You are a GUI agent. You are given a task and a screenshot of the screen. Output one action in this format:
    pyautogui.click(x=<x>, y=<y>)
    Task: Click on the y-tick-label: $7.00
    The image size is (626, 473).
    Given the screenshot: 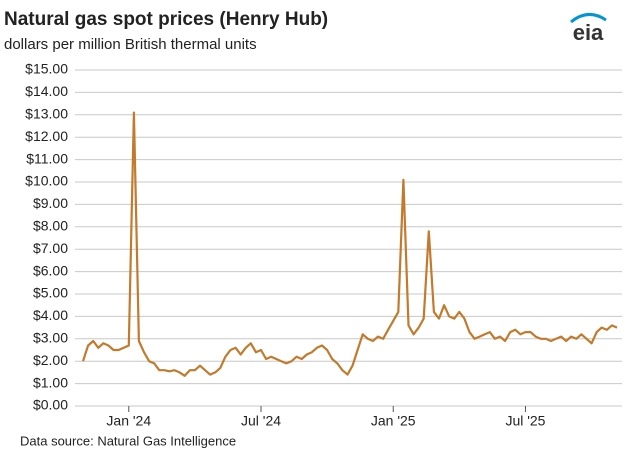 What is the action you would take?
    pyautogui.click(x=50, y=248)
    